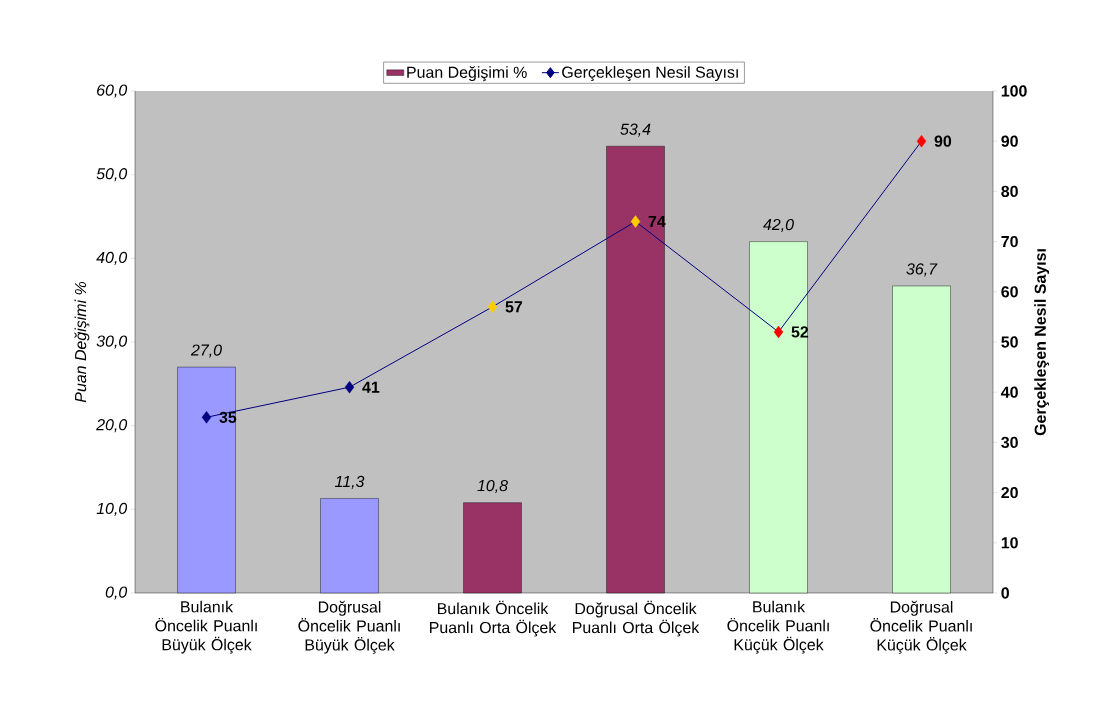 This screenshot has height=715, width=1102. Describe the element at coordinates (349, 482) in the screenshot. I see `data-label: 11,3` at that location.